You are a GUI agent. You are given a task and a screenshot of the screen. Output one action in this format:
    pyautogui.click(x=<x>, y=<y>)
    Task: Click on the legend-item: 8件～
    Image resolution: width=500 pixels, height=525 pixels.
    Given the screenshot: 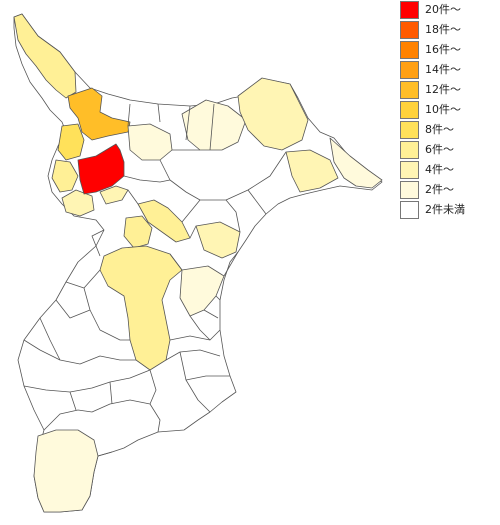 What is the action you would take?
    pyautogui.click(x=450, y=130)
    